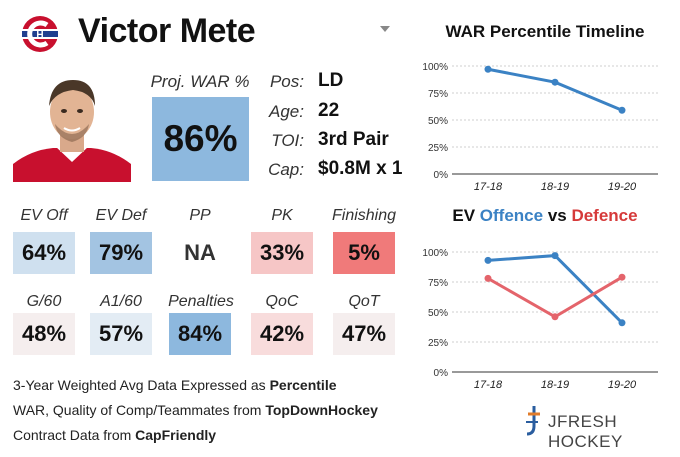 Image resolution: width=680 pixels, height=457 pixels. Describe the element at coordinates (555, 385) in the screenshot. I see `chart2-xtick-label: 18-19` at that location.